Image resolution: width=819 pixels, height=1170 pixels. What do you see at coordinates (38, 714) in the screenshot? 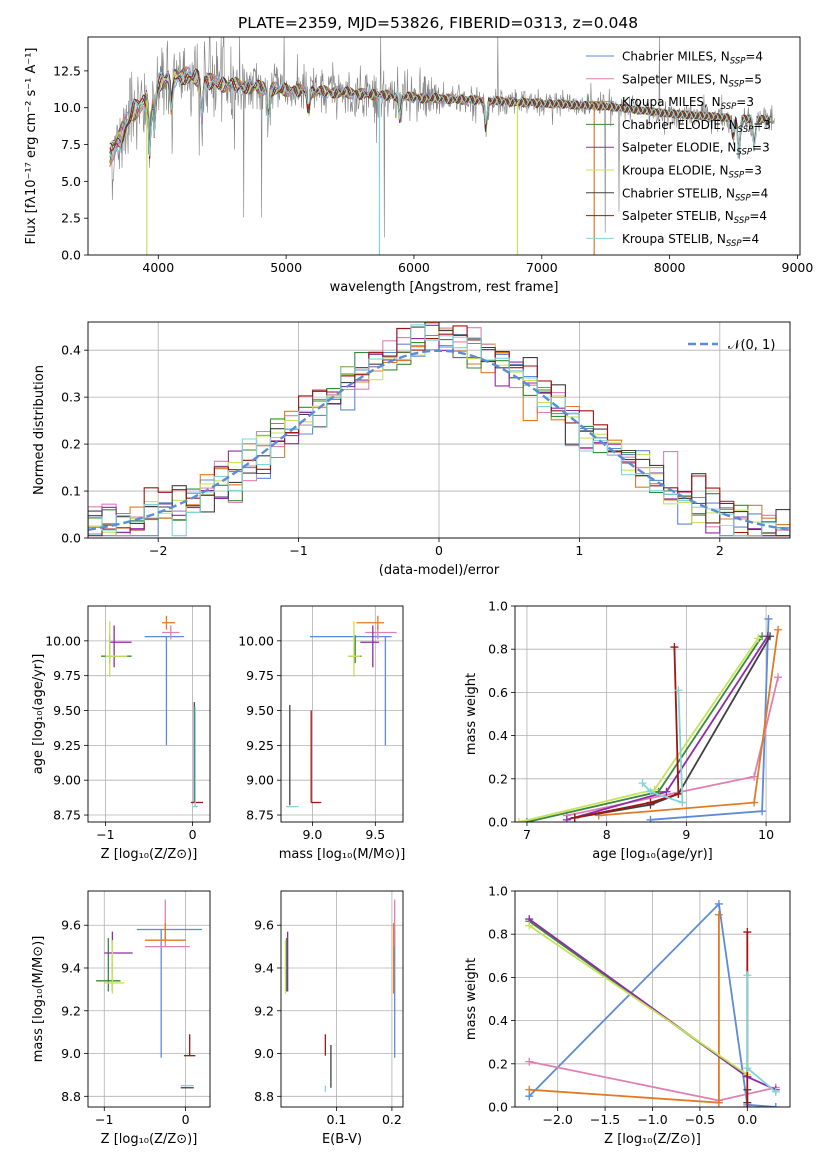
I see `y-axis-label: age [log₁₀(age/yr)]` at bounding box center [38, 714].